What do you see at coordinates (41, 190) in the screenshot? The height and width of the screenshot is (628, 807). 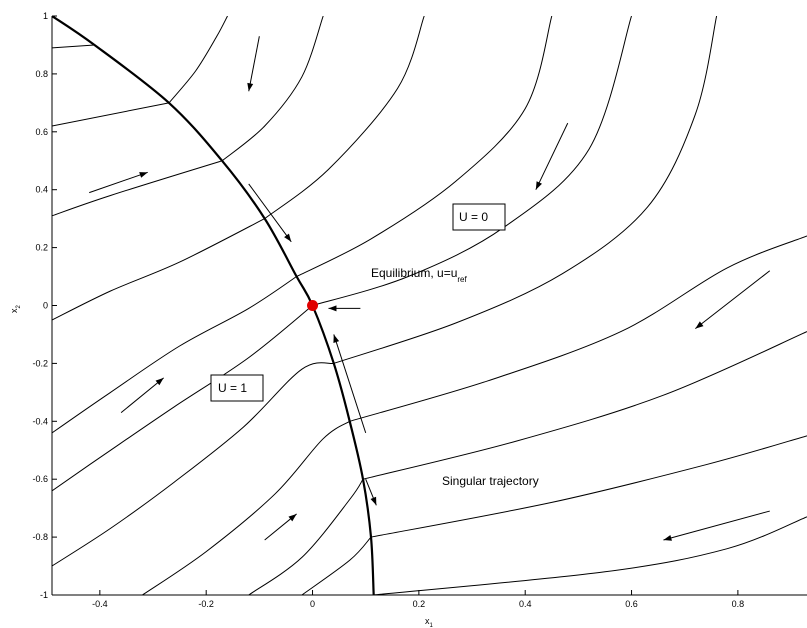 I see `y-tick-label: 0.4` at bounding box center [41, 190].